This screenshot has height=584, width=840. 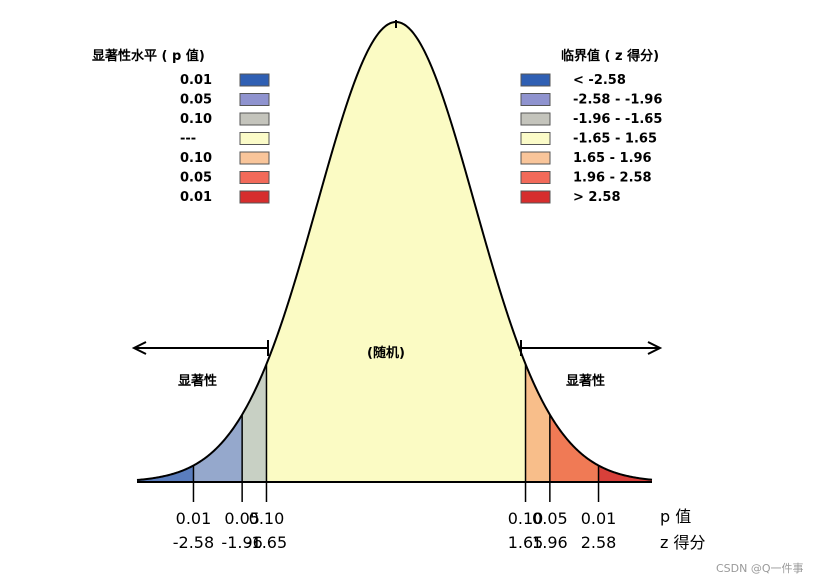 I want to click on p-axis-title: p 值, so click(x=675, y=516).